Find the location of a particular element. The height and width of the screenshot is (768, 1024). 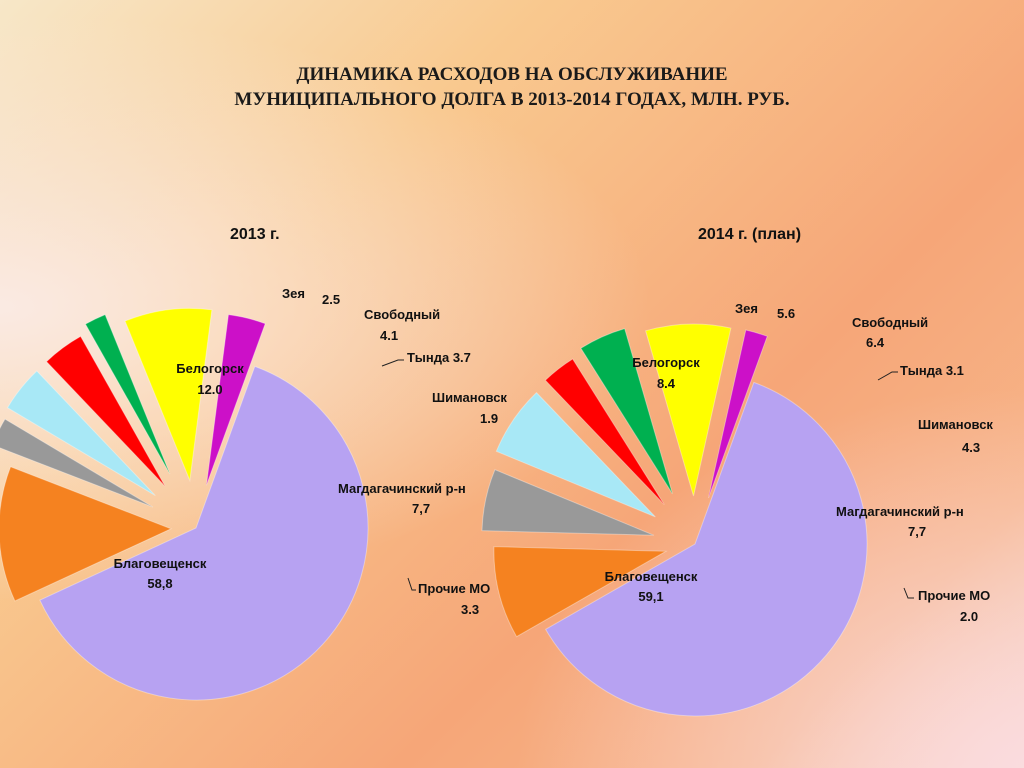

value-zeya: 5.6 is located at coordinates (786, 313).